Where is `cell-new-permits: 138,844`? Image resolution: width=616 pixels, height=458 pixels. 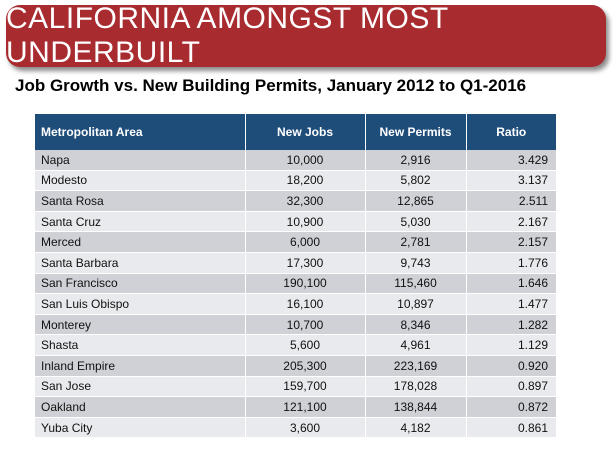
cell-new-permits: 138,844 is located at coordinates (416, 407).